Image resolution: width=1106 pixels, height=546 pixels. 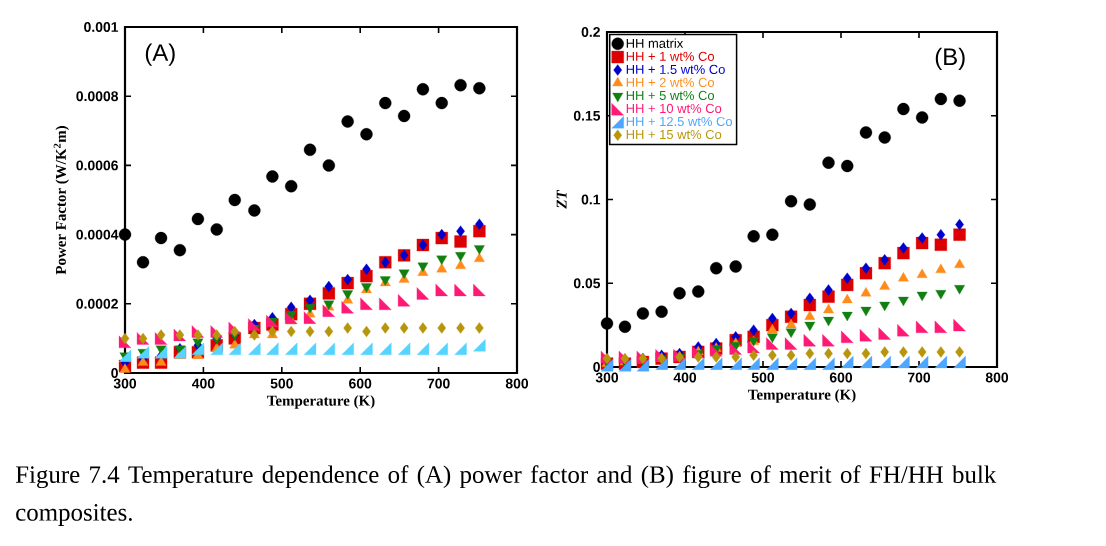 I want to click on y-tick-label: 0.05, so click(x=587, y=283).